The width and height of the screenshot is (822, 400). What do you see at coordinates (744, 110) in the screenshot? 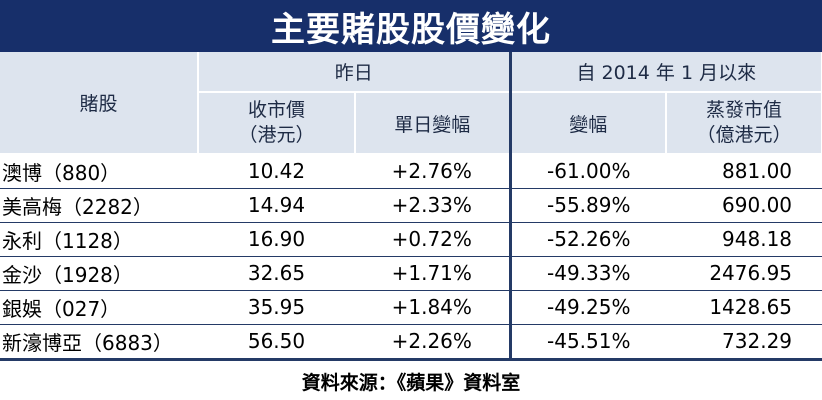
I see `header-lost-value-line1: 蒸發市值` at bounding box center [744, 110].